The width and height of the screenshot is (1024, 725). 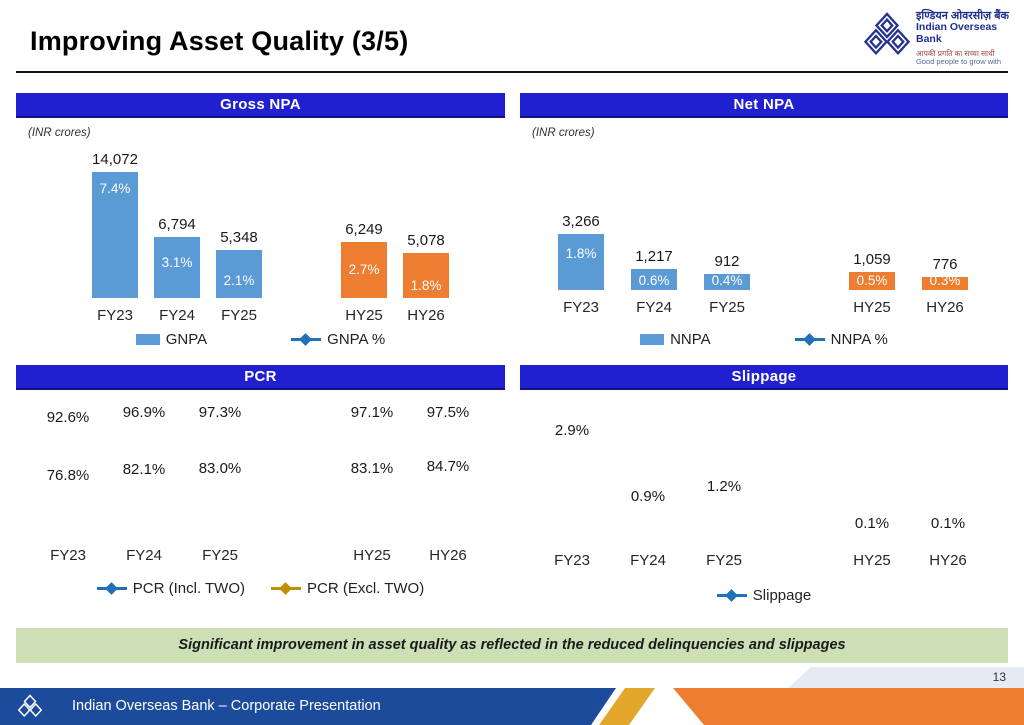 I want to click on pcr-incl-legend-label: PCR (Incl. TWO), so click(x=188, y=588).